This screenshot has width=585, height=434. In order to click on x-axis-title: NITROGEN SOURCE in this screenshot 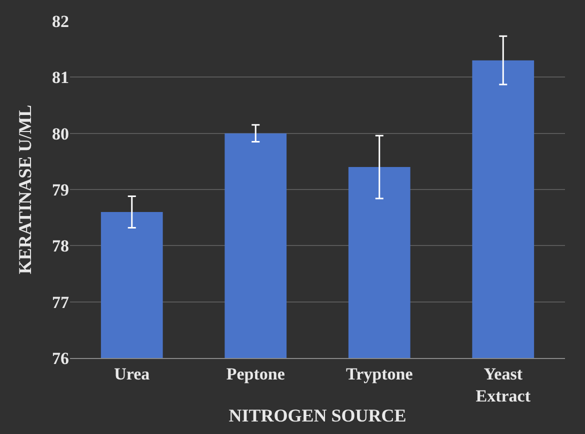, I will do `click(317, 416)`.